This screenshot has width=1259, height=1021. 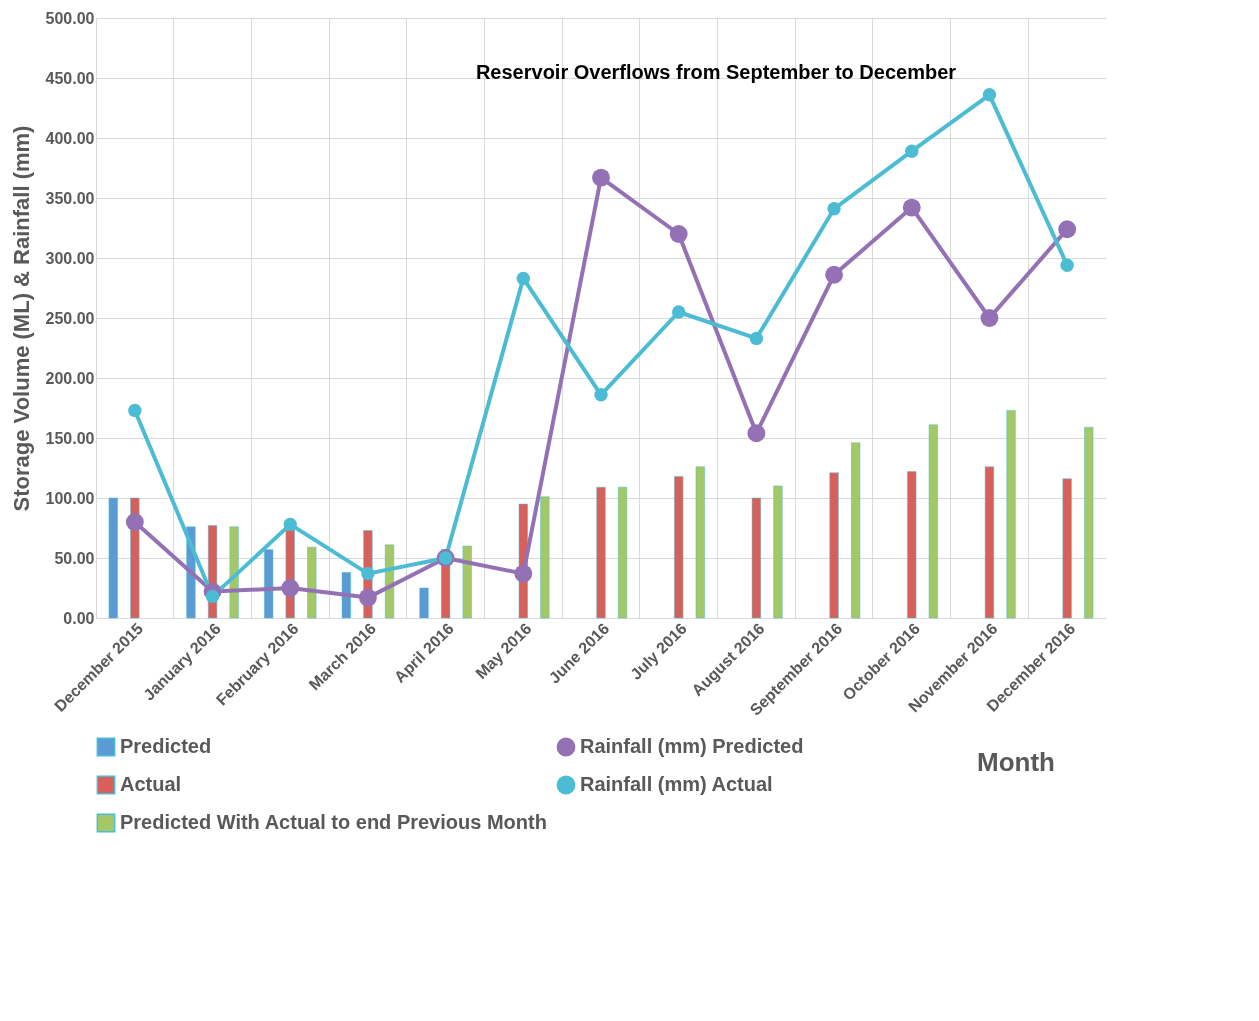 I want to click on y-tick-label: 350.00, so click(x=70, y=198).